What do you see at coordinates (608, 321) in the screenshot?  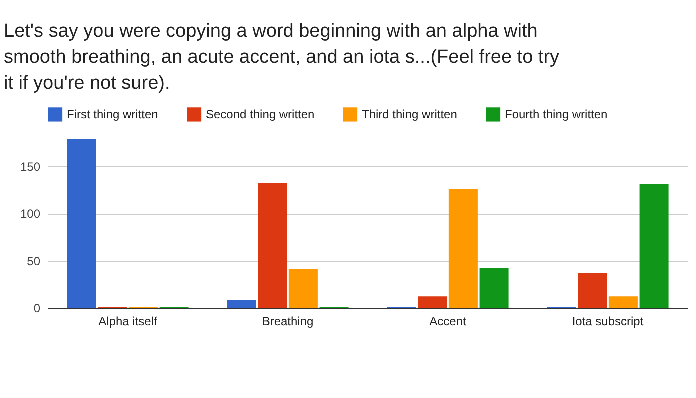 I see `x-tick-label: Iota subscript` at bounding box center [608, 321].